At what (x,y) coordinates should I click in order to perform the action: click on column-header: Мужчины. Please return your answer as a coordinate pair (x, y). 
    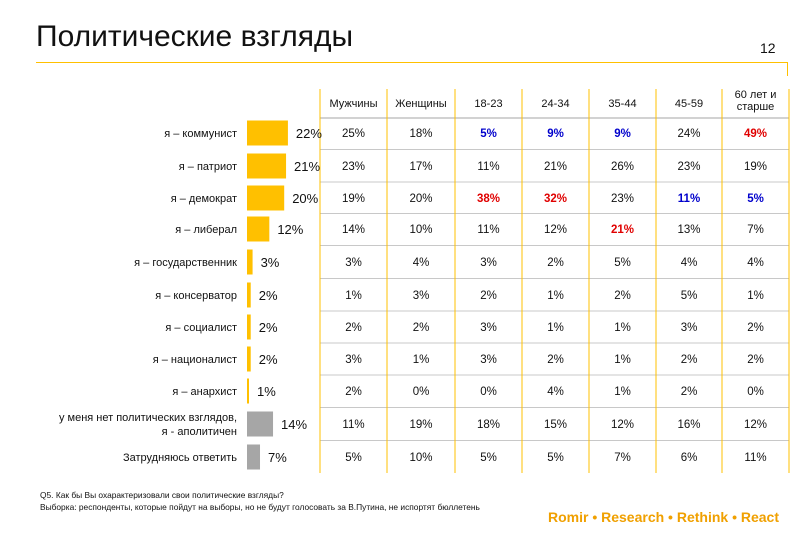
    Looking at the image, I should click on (353, 104).